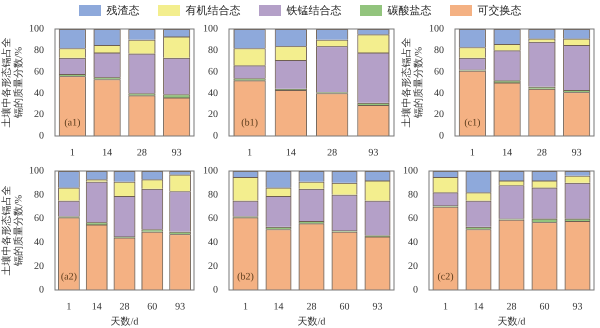 This screenshot has height=328, width=600. What do you see at coordinates (213, 11) in the screenshot?
I see `legend-label: 有机结合态` at bounding box center [213, 11].